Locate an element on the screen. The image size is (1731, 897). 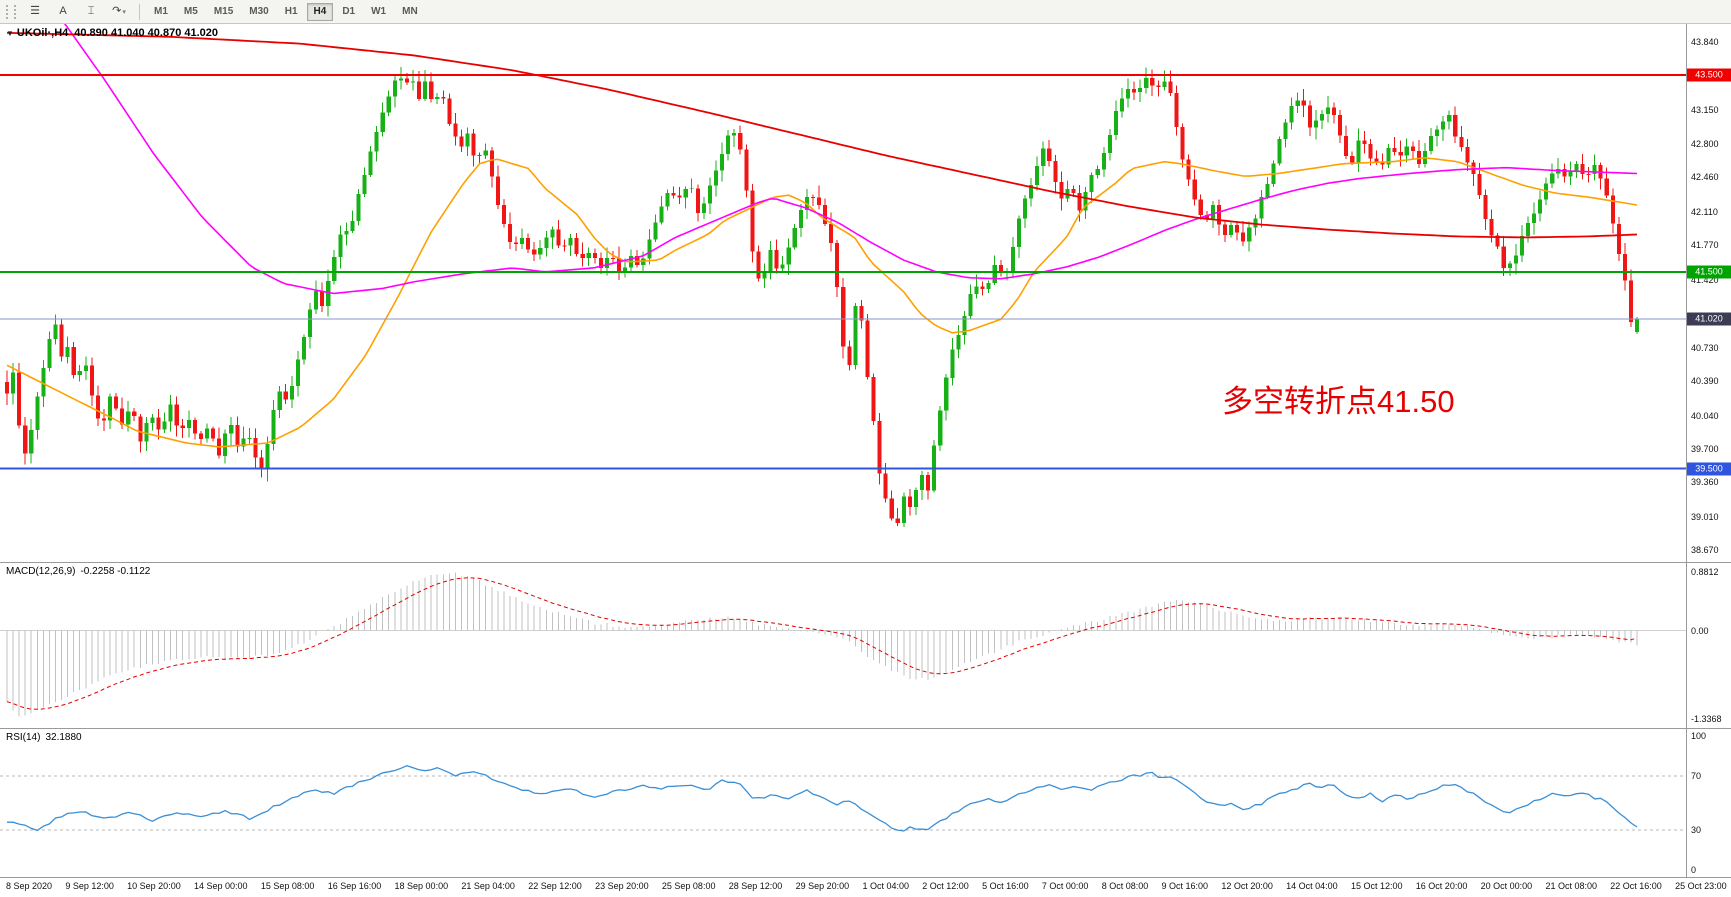
time-axis-label: 9 Oct 16:00 is located at coordinates (1185, 886).